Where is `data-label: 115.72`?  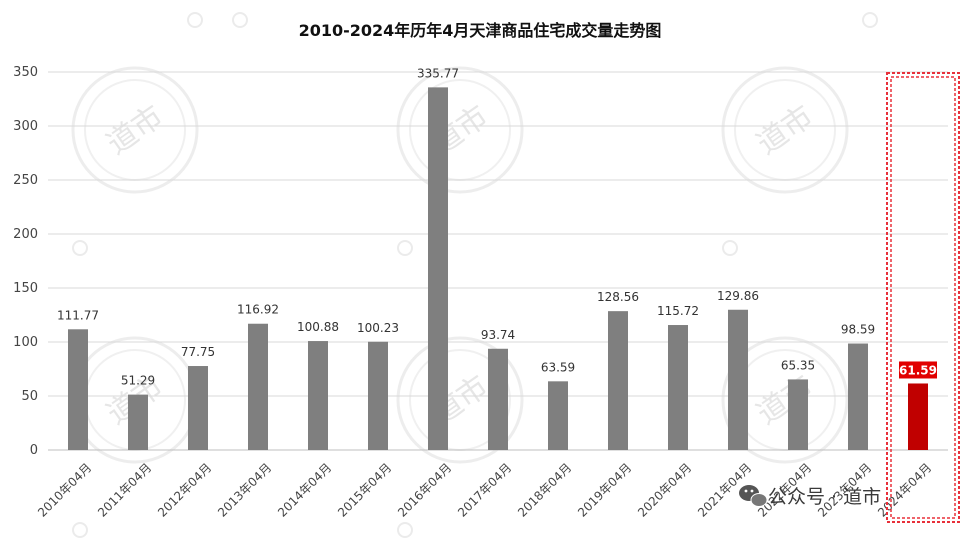 data-label: 115.72 is located at coordinates (678, 311).